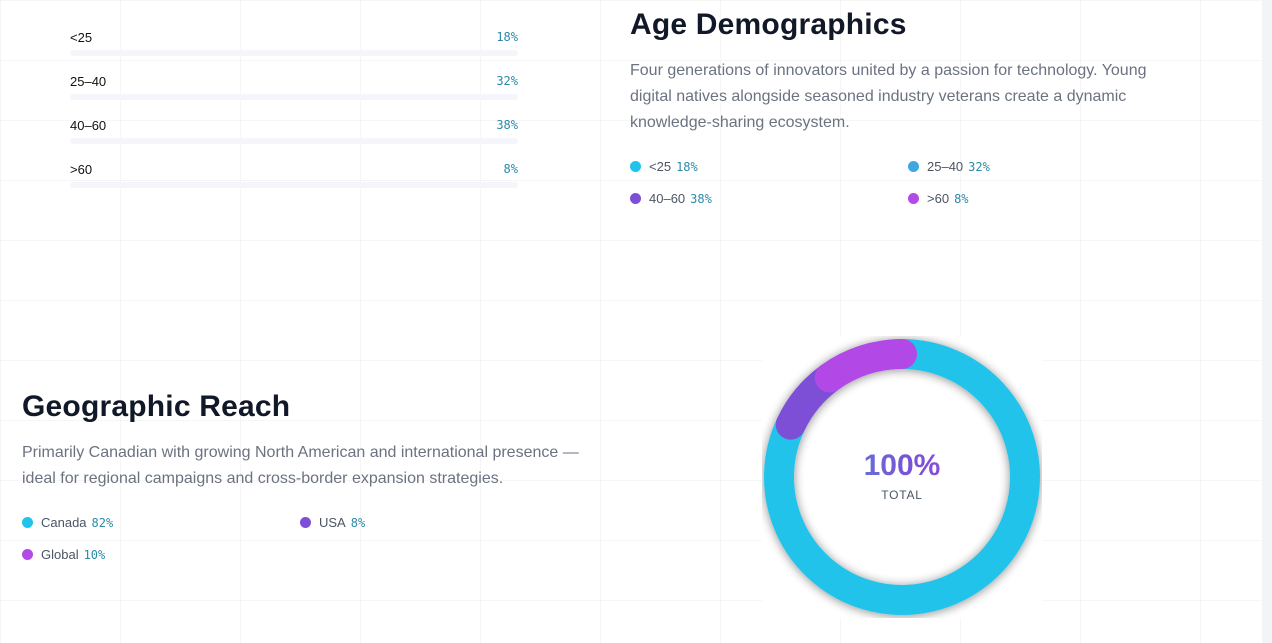 This screenshot has width=1272, height=643. I want to click on geo-title: Geographic Reach, so click(156, 406).